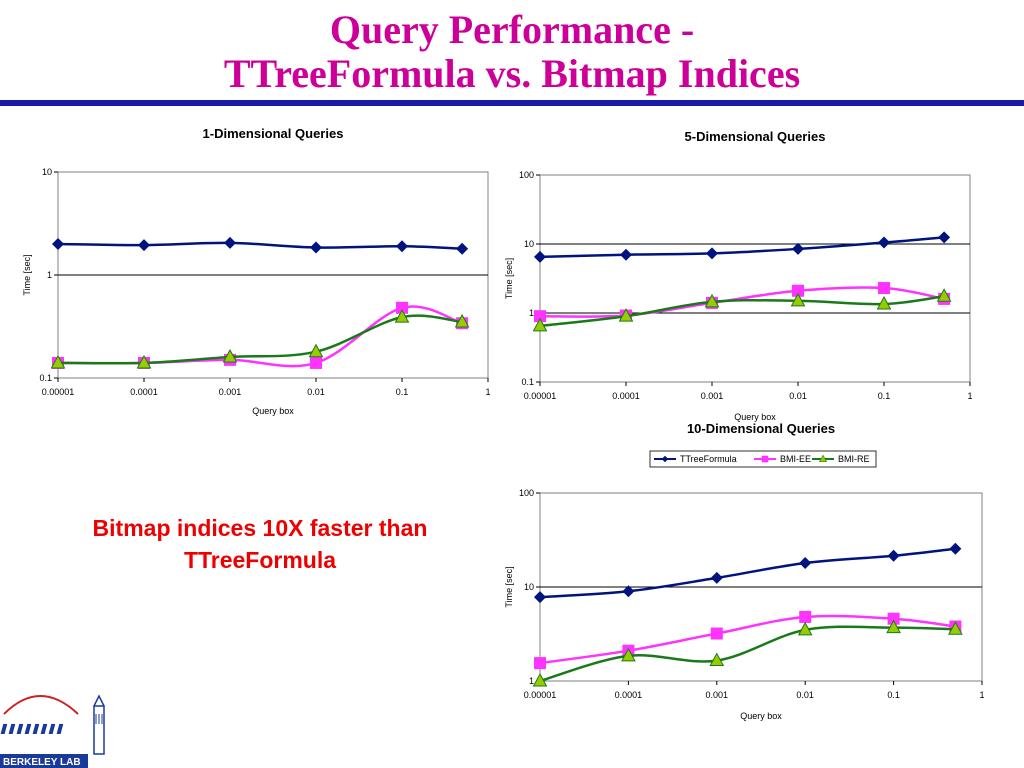 The width and height of the screenshot is (1024, 768). What do you see at coordinates (761, 428) in the screenshot?
I see `chart-title: 10-Dimensional Queries` at bounding box center [761, 428].